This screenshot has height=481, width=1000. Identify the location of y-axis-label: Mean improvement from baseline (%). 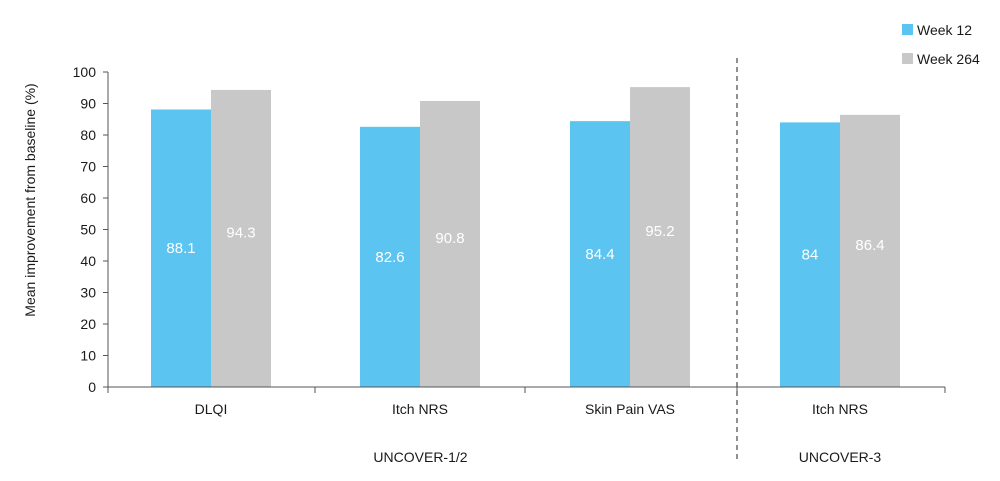
(30, 199).